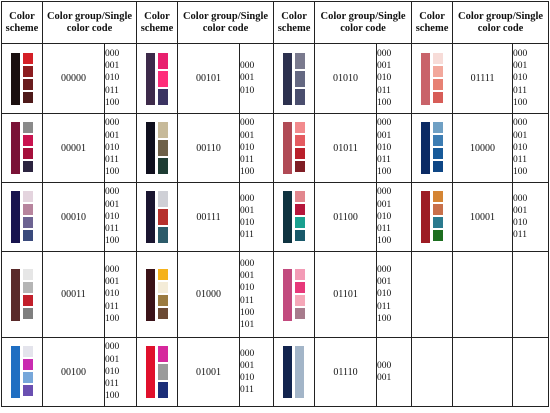 The image size is (550, 413). Describe the element at coordinates (346, 217) in the screenshot. I see `group-code: 01100` at that location.